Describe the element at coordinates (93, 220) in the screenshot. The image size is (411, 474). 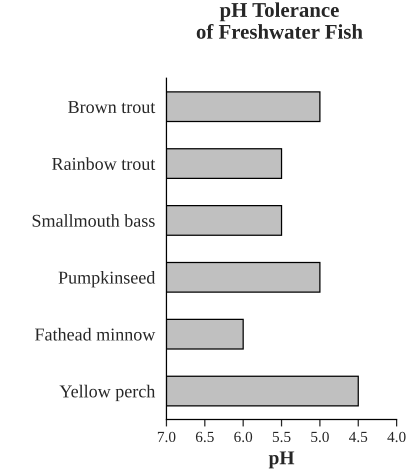
I see `y-tick-label: Smallmouth bass` at that location.